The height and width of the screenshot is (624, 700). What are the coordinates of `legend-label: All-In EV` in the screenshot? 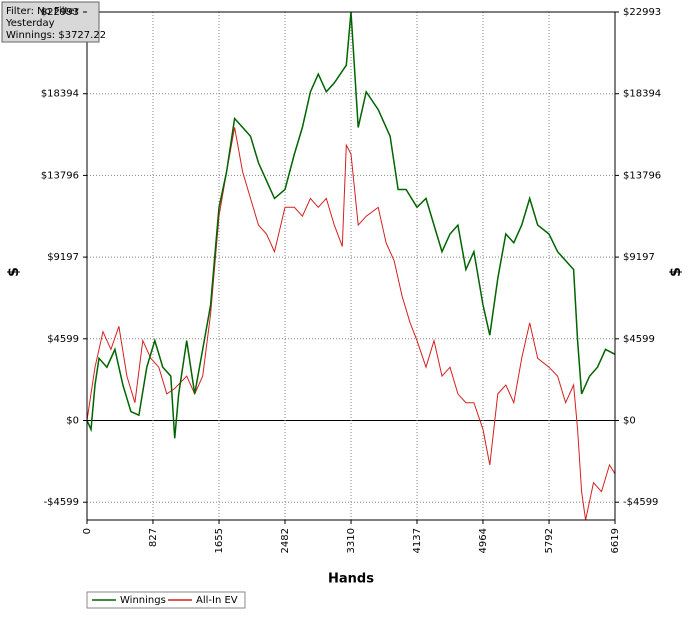 It's located at (217, 600).